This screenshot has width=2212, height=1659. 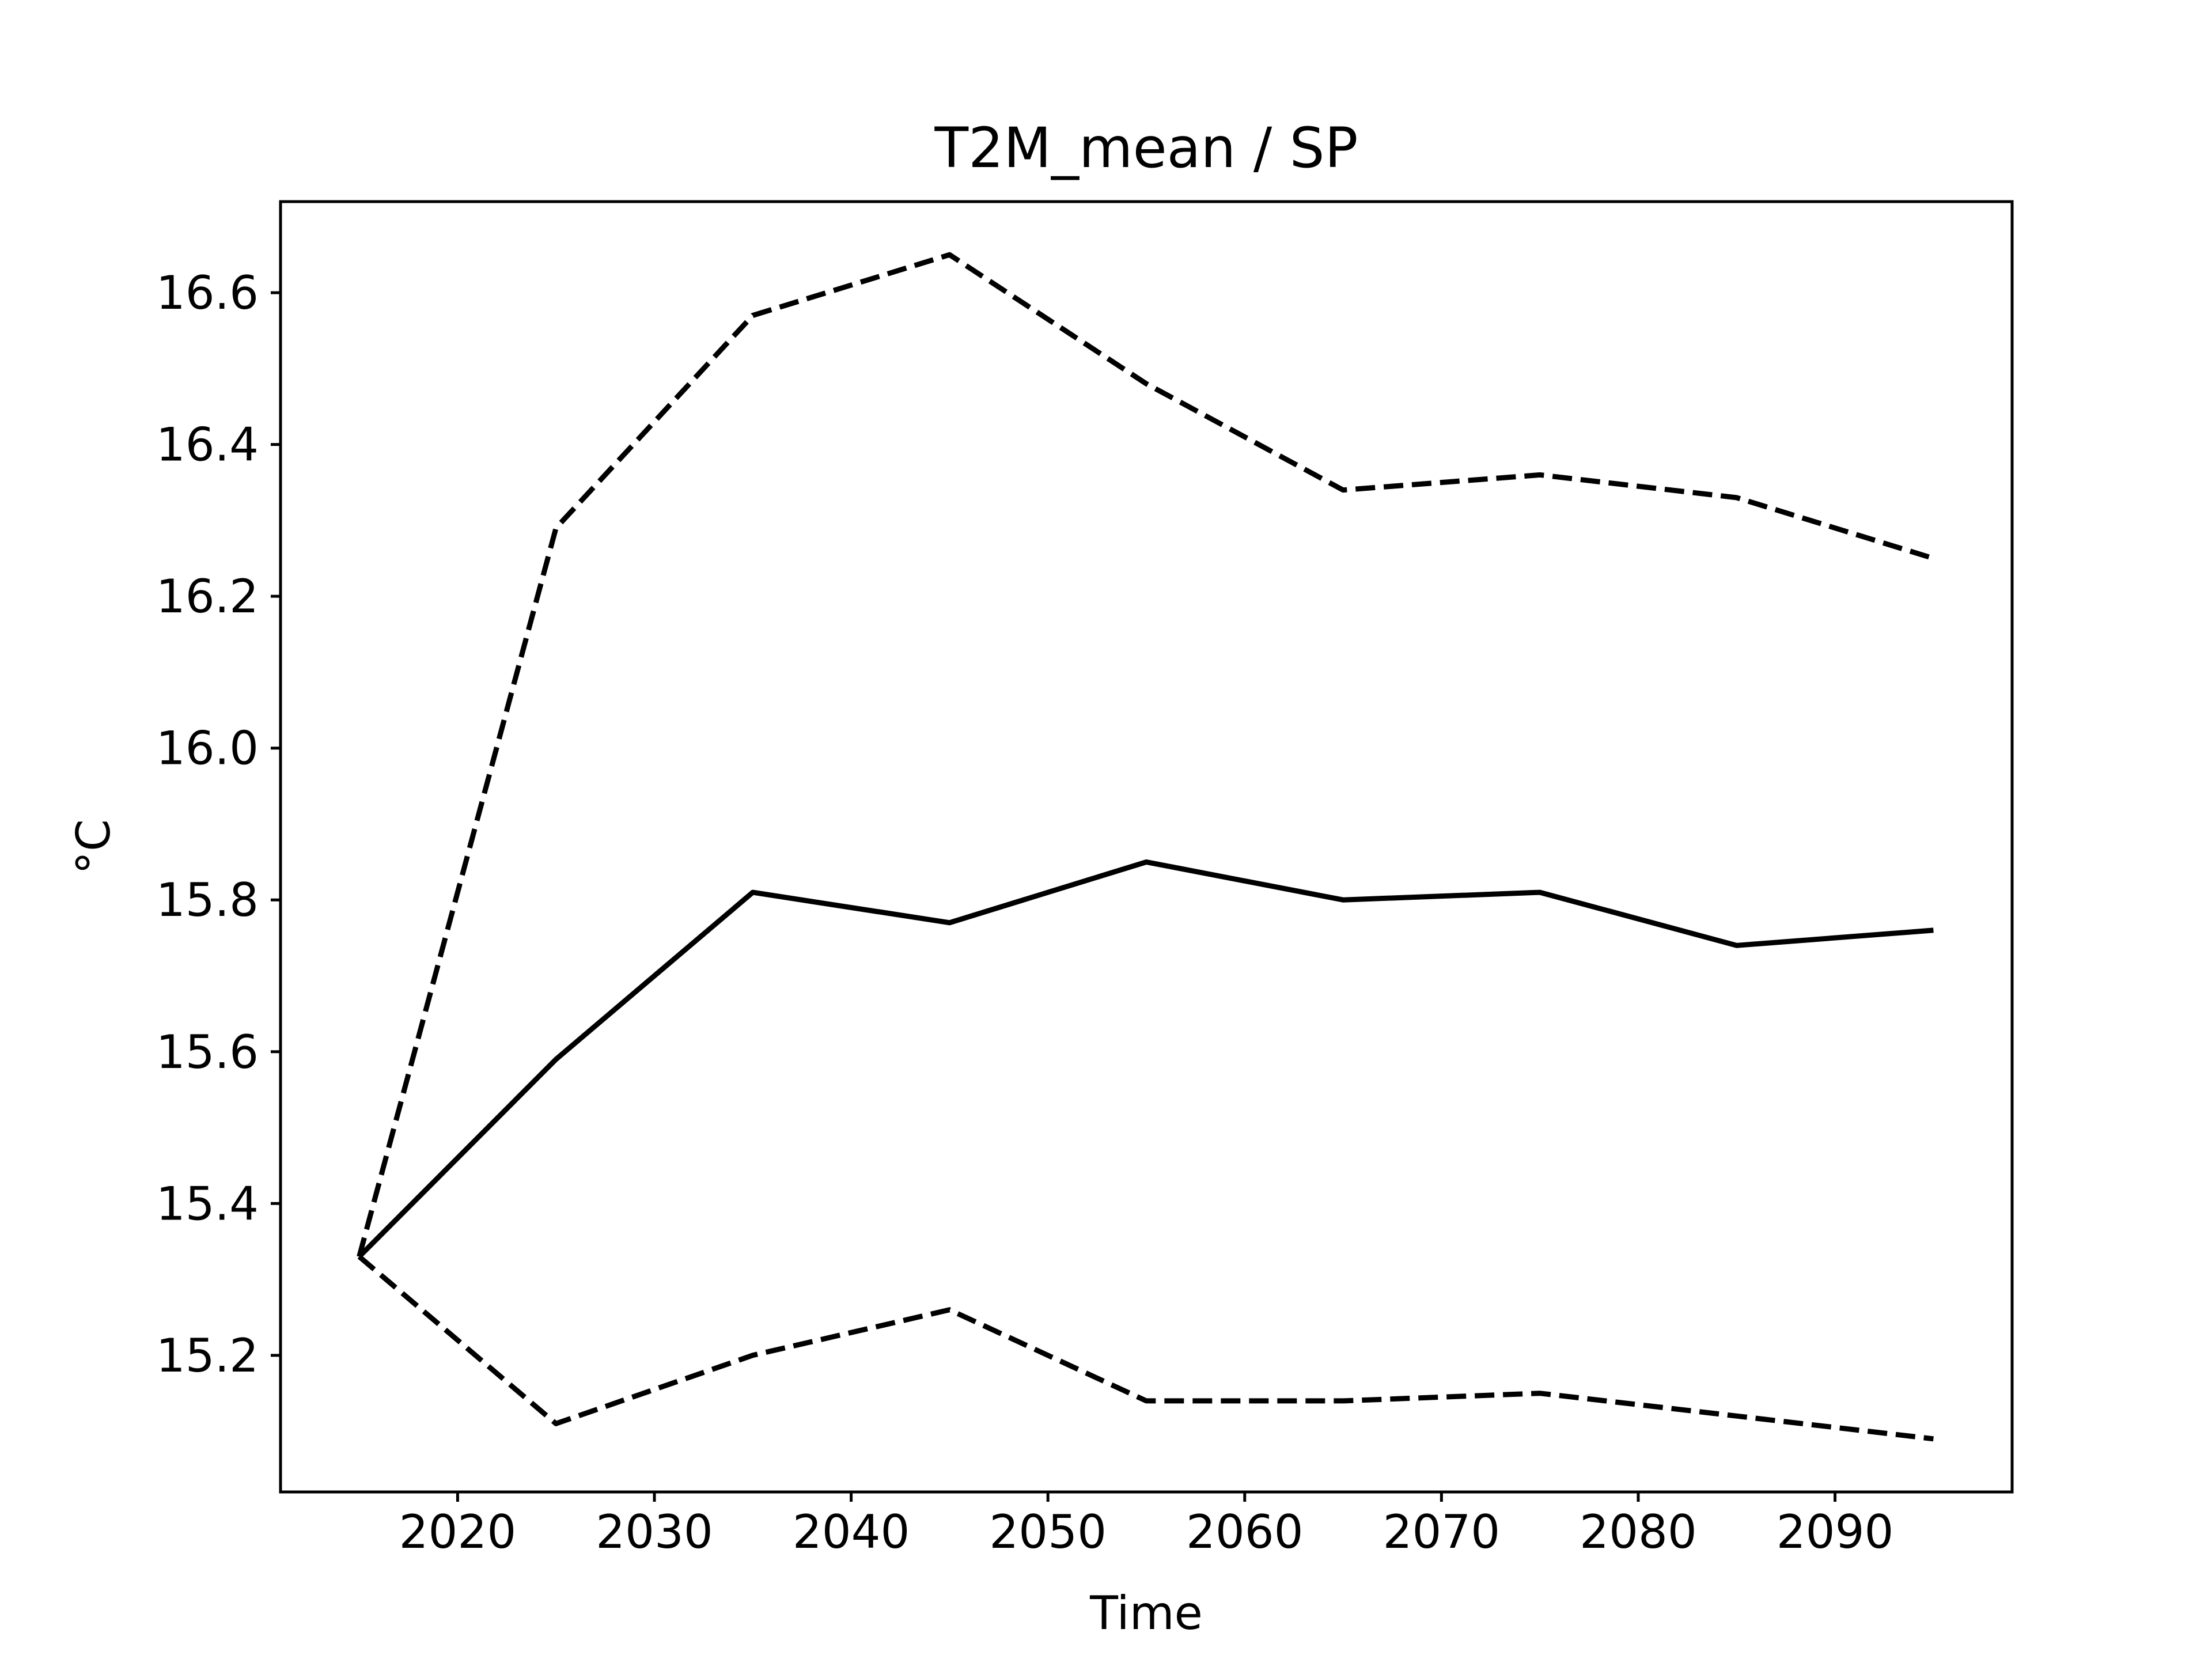 What do you see at coordinates (654, 1532) in the screenshot?
I see `x-tick-label: 2030` at bounding box center [654, 1532].